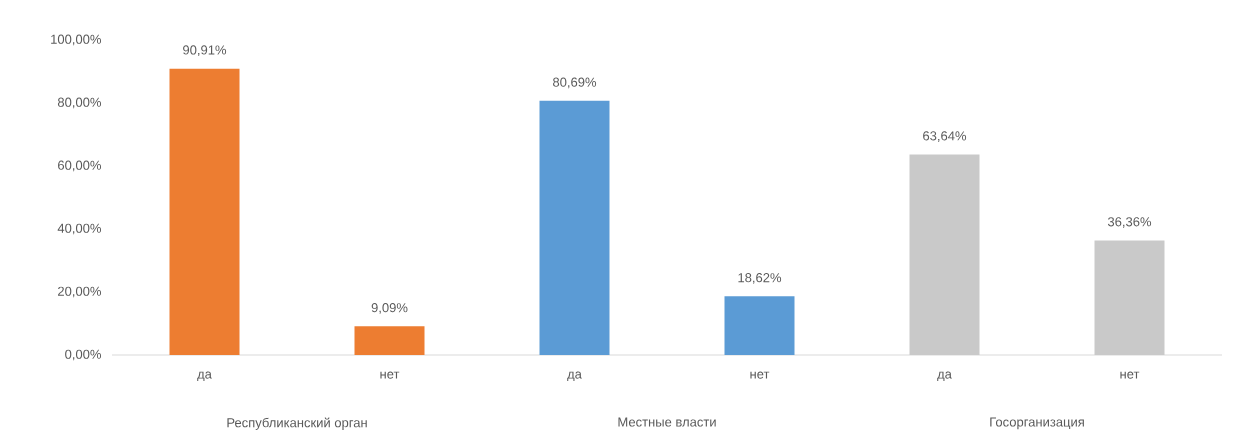 The image size is (1242, 439). I want to click on y-tick-label: 40,00%, so click(79, 229).